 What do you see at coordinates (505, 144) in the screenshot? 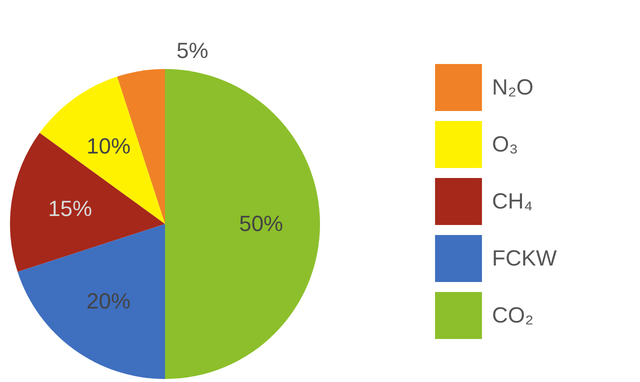
I see `legend-label: O₃` at bounding box center [505, 144].